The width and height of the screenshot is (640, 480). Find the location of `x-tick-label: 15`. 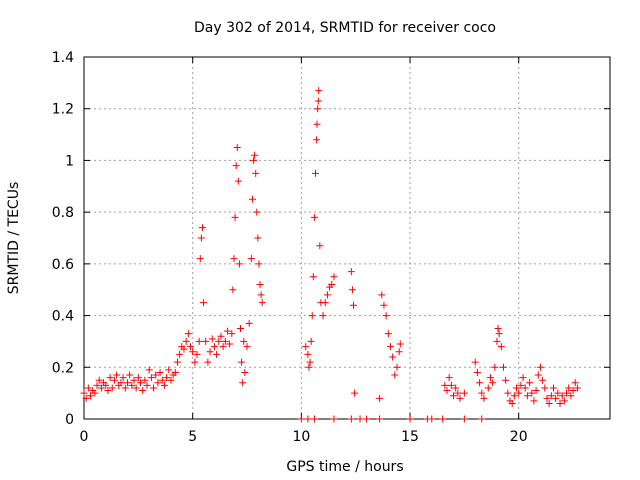

x-tick-label: 15 is located at coordinates (410, 437).